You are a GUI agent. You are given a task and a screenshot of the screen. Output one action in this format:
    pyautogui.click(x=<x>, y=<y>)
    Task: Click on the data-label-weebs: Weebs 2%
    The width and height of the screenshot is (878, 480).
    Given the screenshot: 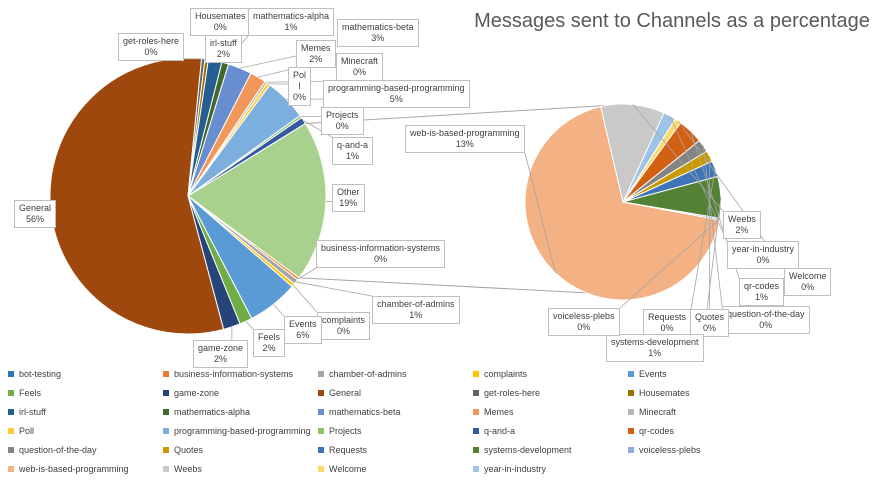 What is the action you would take?
    pyautogui.click(x=742, y=225)
    